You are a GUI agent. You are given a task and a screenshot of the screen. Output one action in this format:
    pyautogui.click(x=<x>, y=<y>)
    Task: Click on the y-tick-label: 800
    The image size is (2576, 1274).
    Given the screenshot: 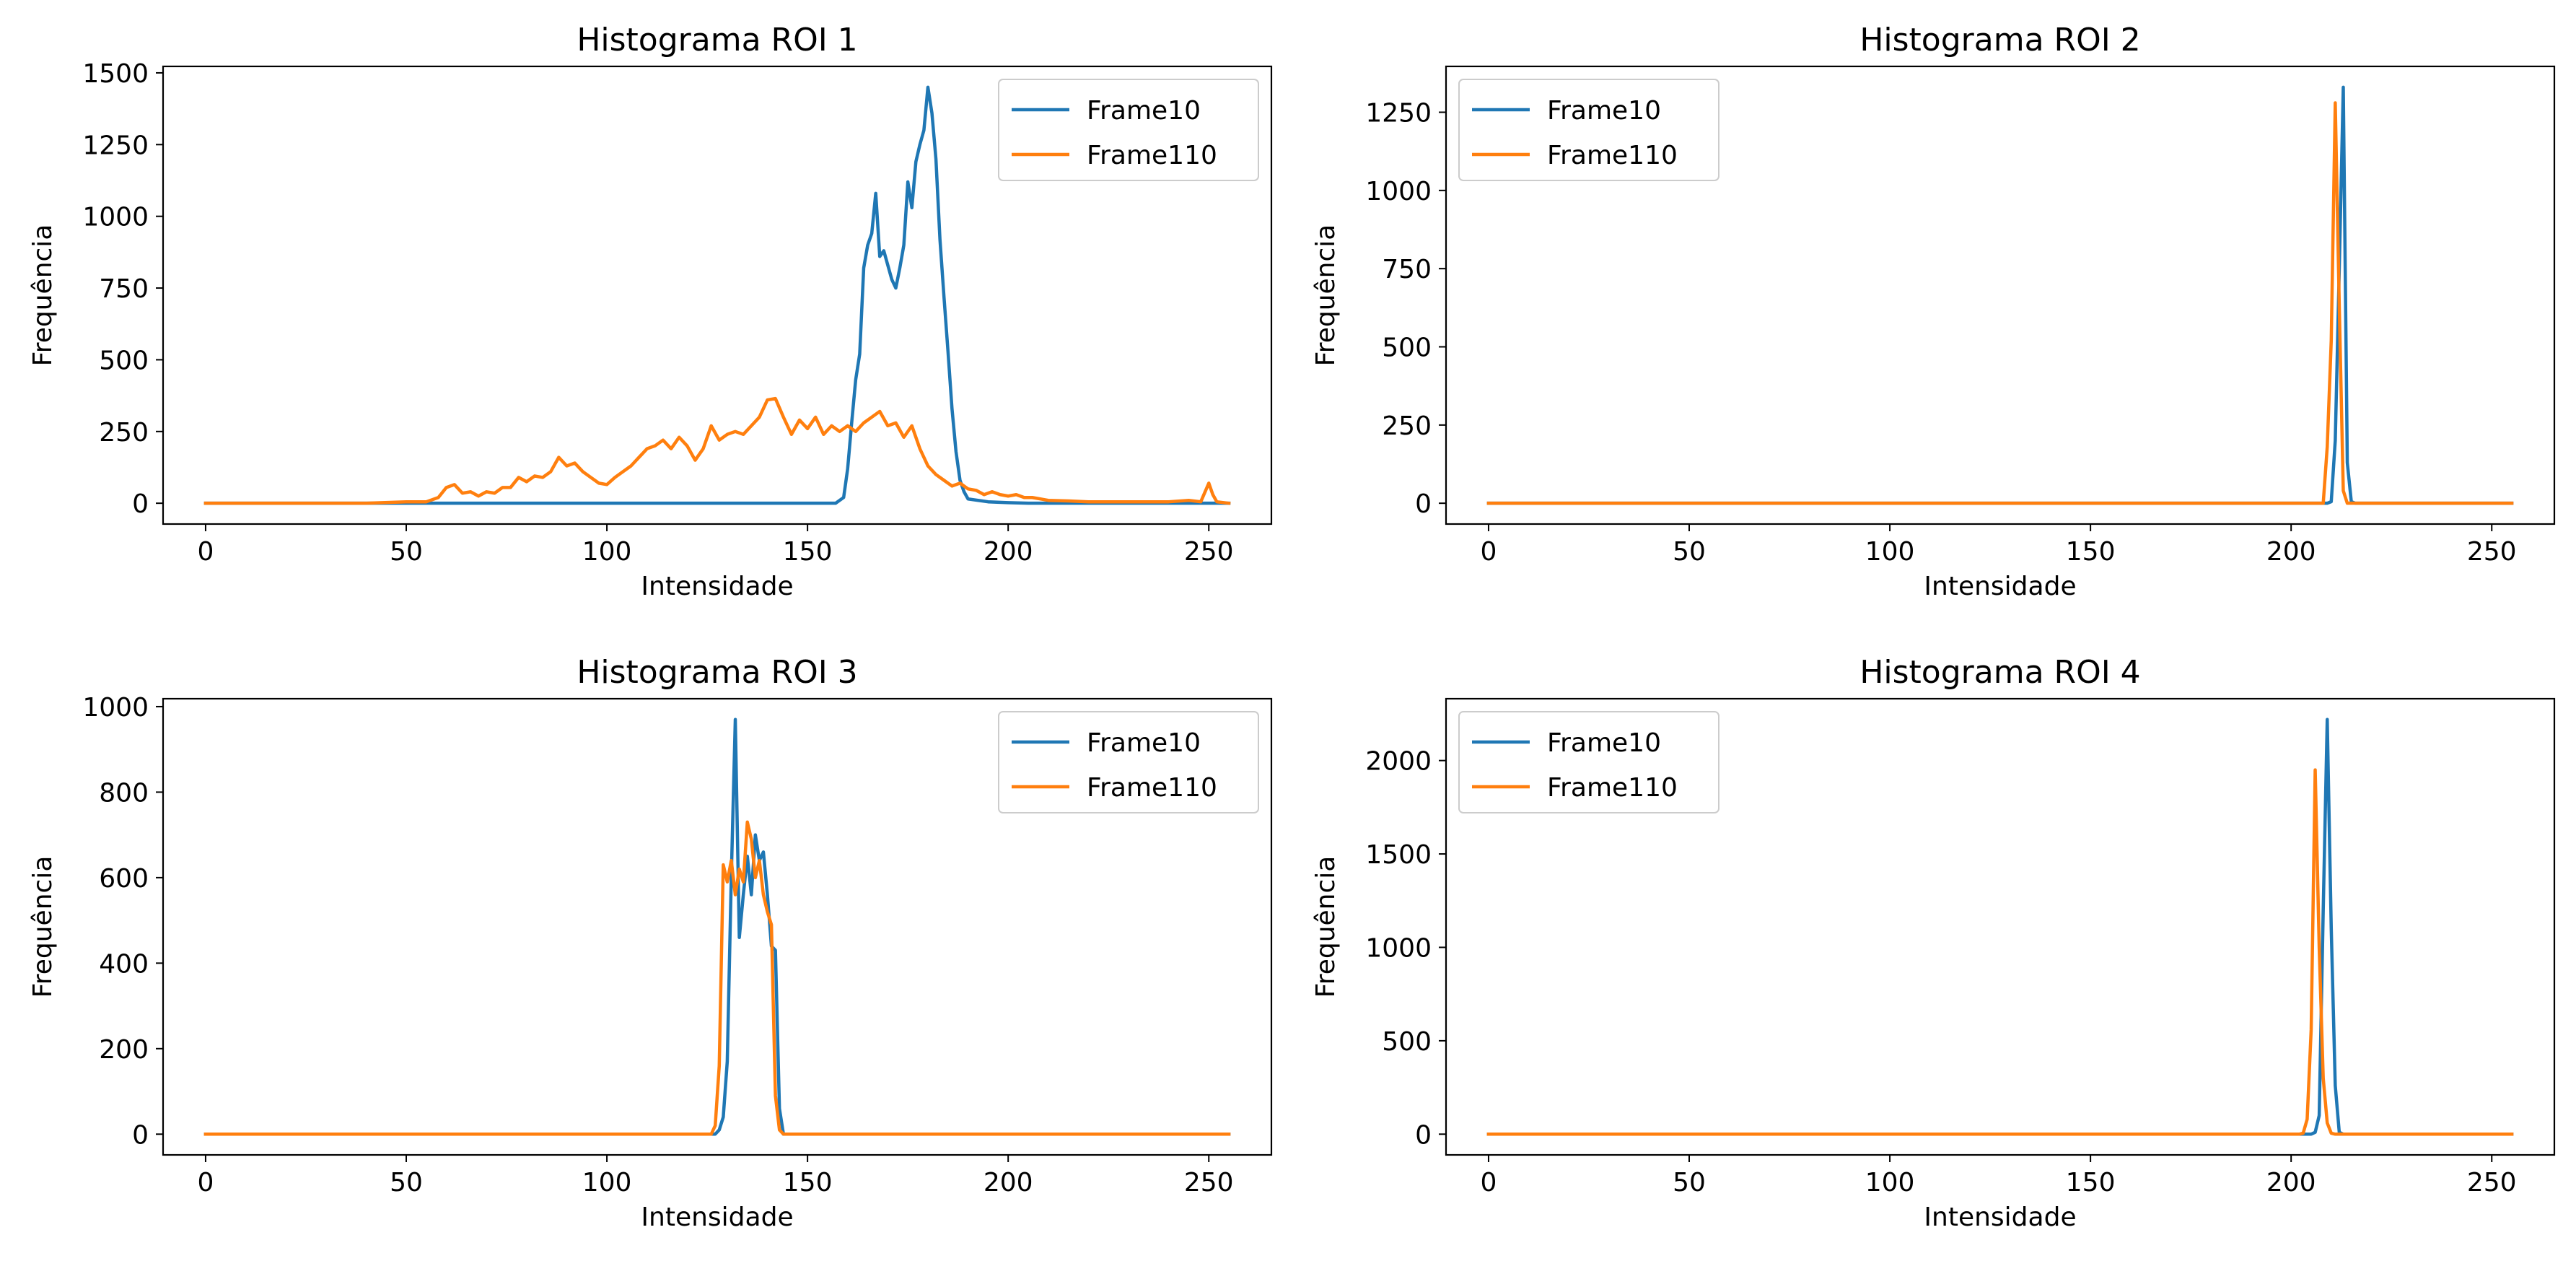 What is the action you would take?
    pyautogui.click(x=124, y=793)
    